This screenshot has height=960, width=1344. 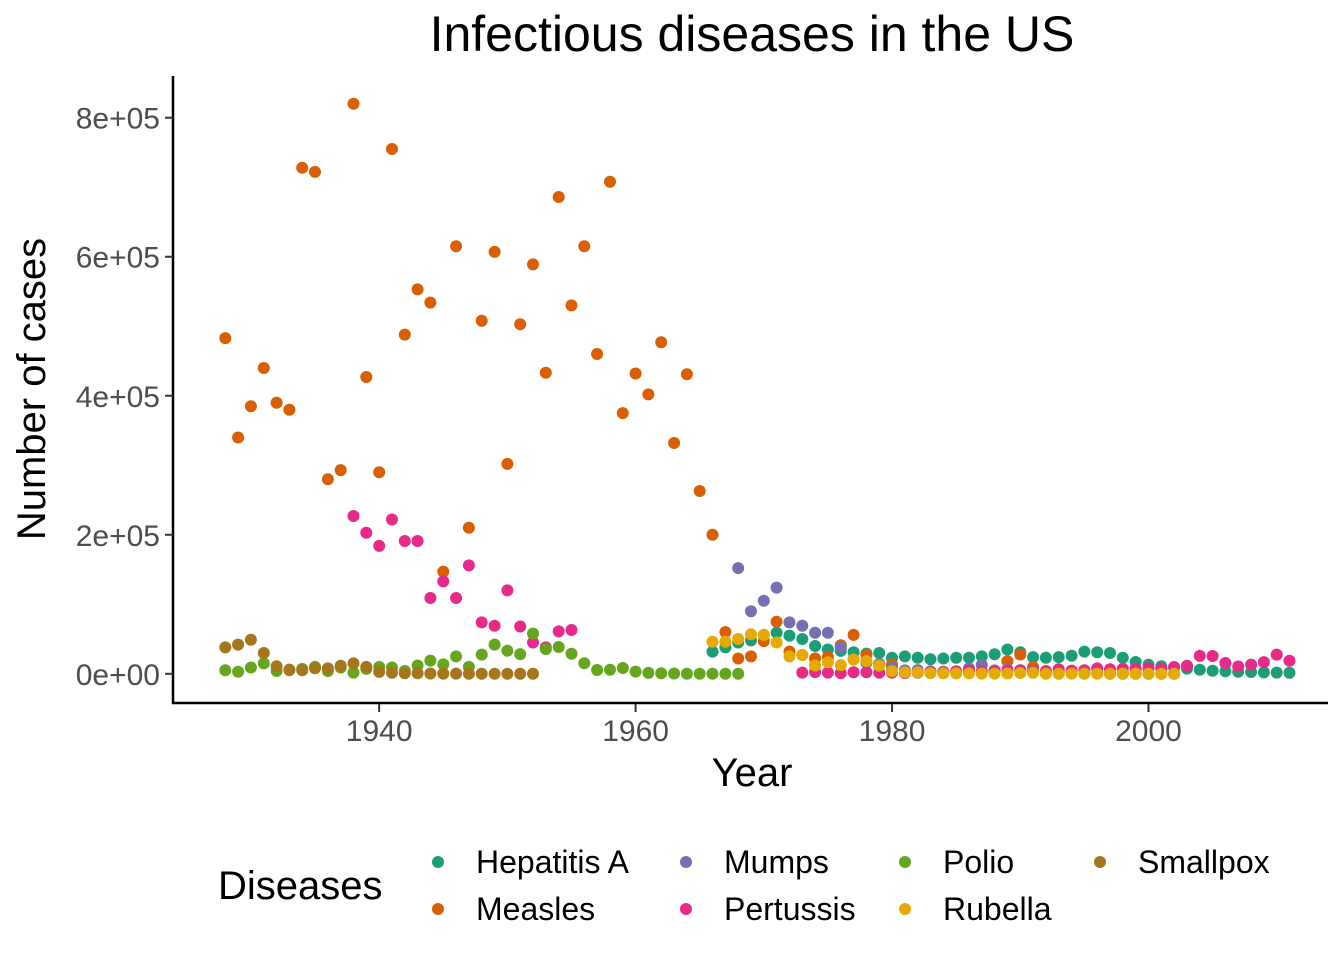 I want to click on legend-label: Polio, so click(x=978, y=862).